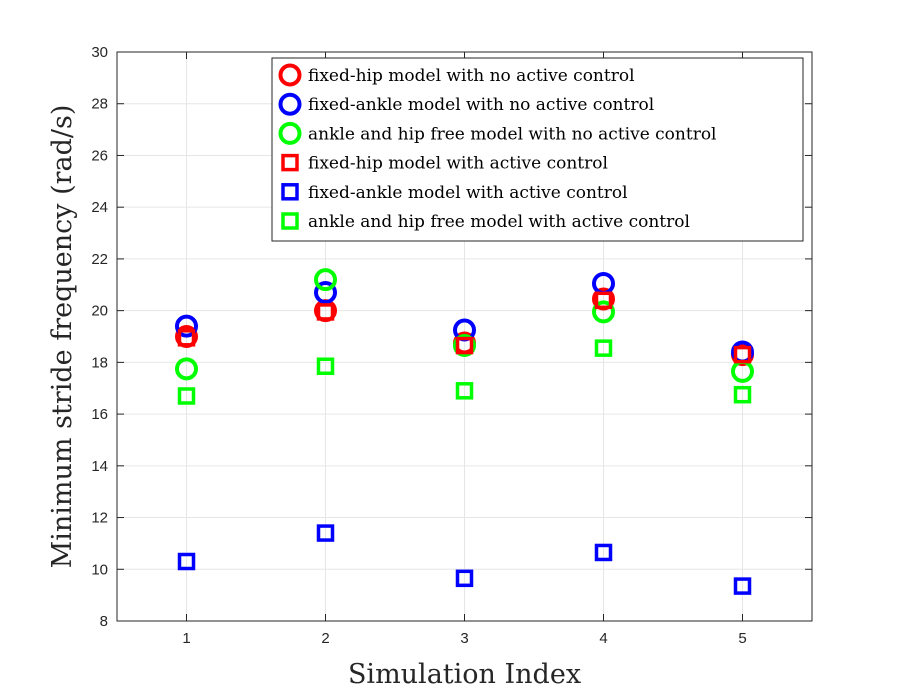 The width and height of the screenshot is (897, 698). What do you see at coordinates (99, 311) in the screenshot?
I see `y-tick-label: 20` at bounding box center [99, 311].